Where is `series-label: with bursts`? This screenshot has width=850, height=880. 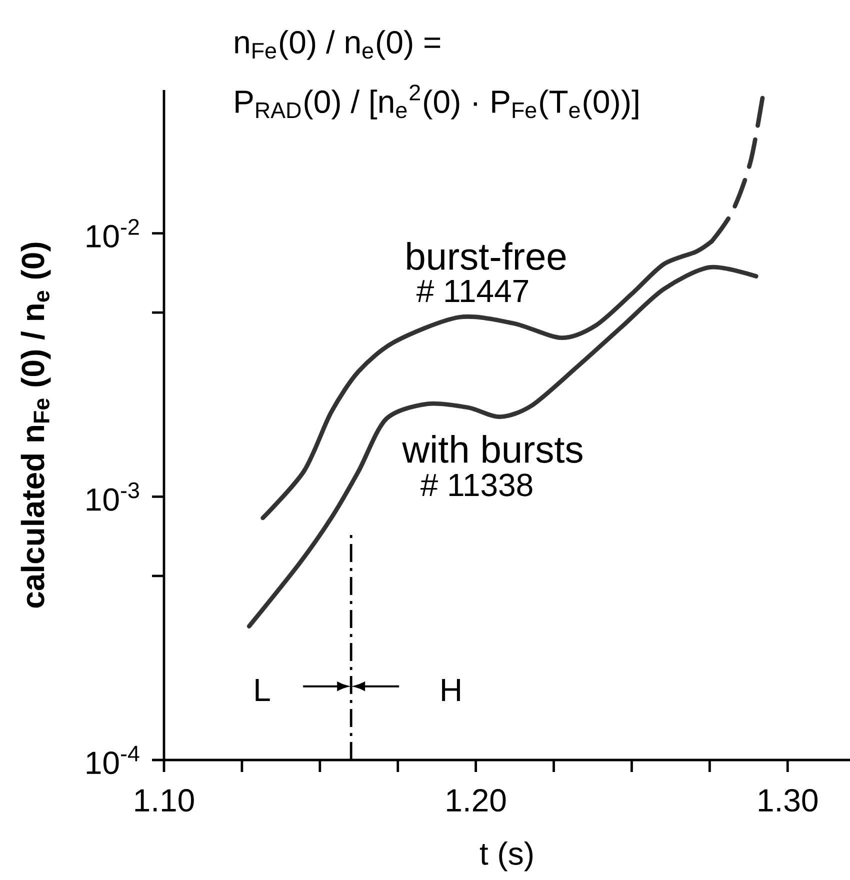 series-label: with bursts is located at coordinates (492, 449).